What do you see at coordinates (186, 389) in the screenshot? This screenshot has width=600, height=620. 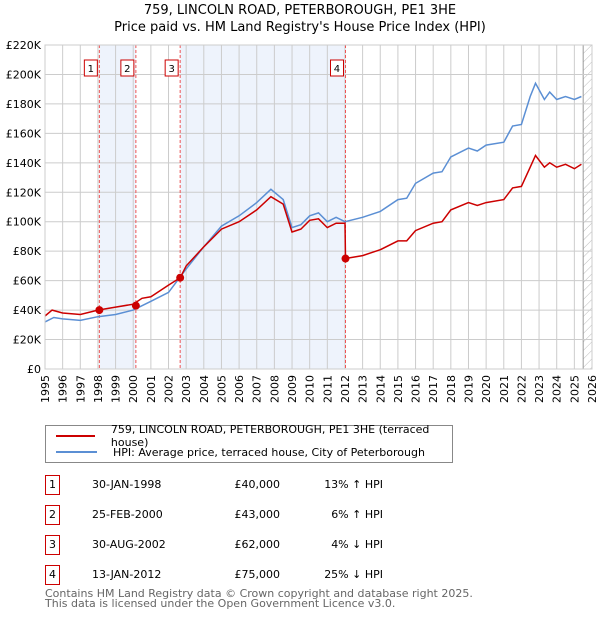 I see `x-tick-label: 2003` at bounding box center [186, 389].